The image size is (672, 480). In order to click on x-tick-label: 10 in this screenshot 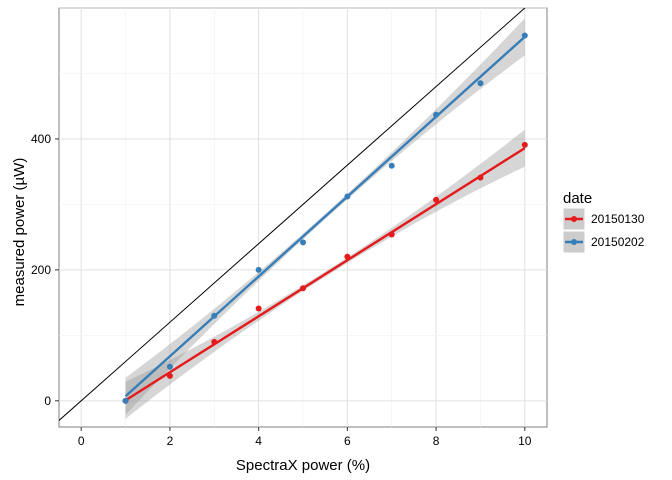, I will do `click(525, 441)`.